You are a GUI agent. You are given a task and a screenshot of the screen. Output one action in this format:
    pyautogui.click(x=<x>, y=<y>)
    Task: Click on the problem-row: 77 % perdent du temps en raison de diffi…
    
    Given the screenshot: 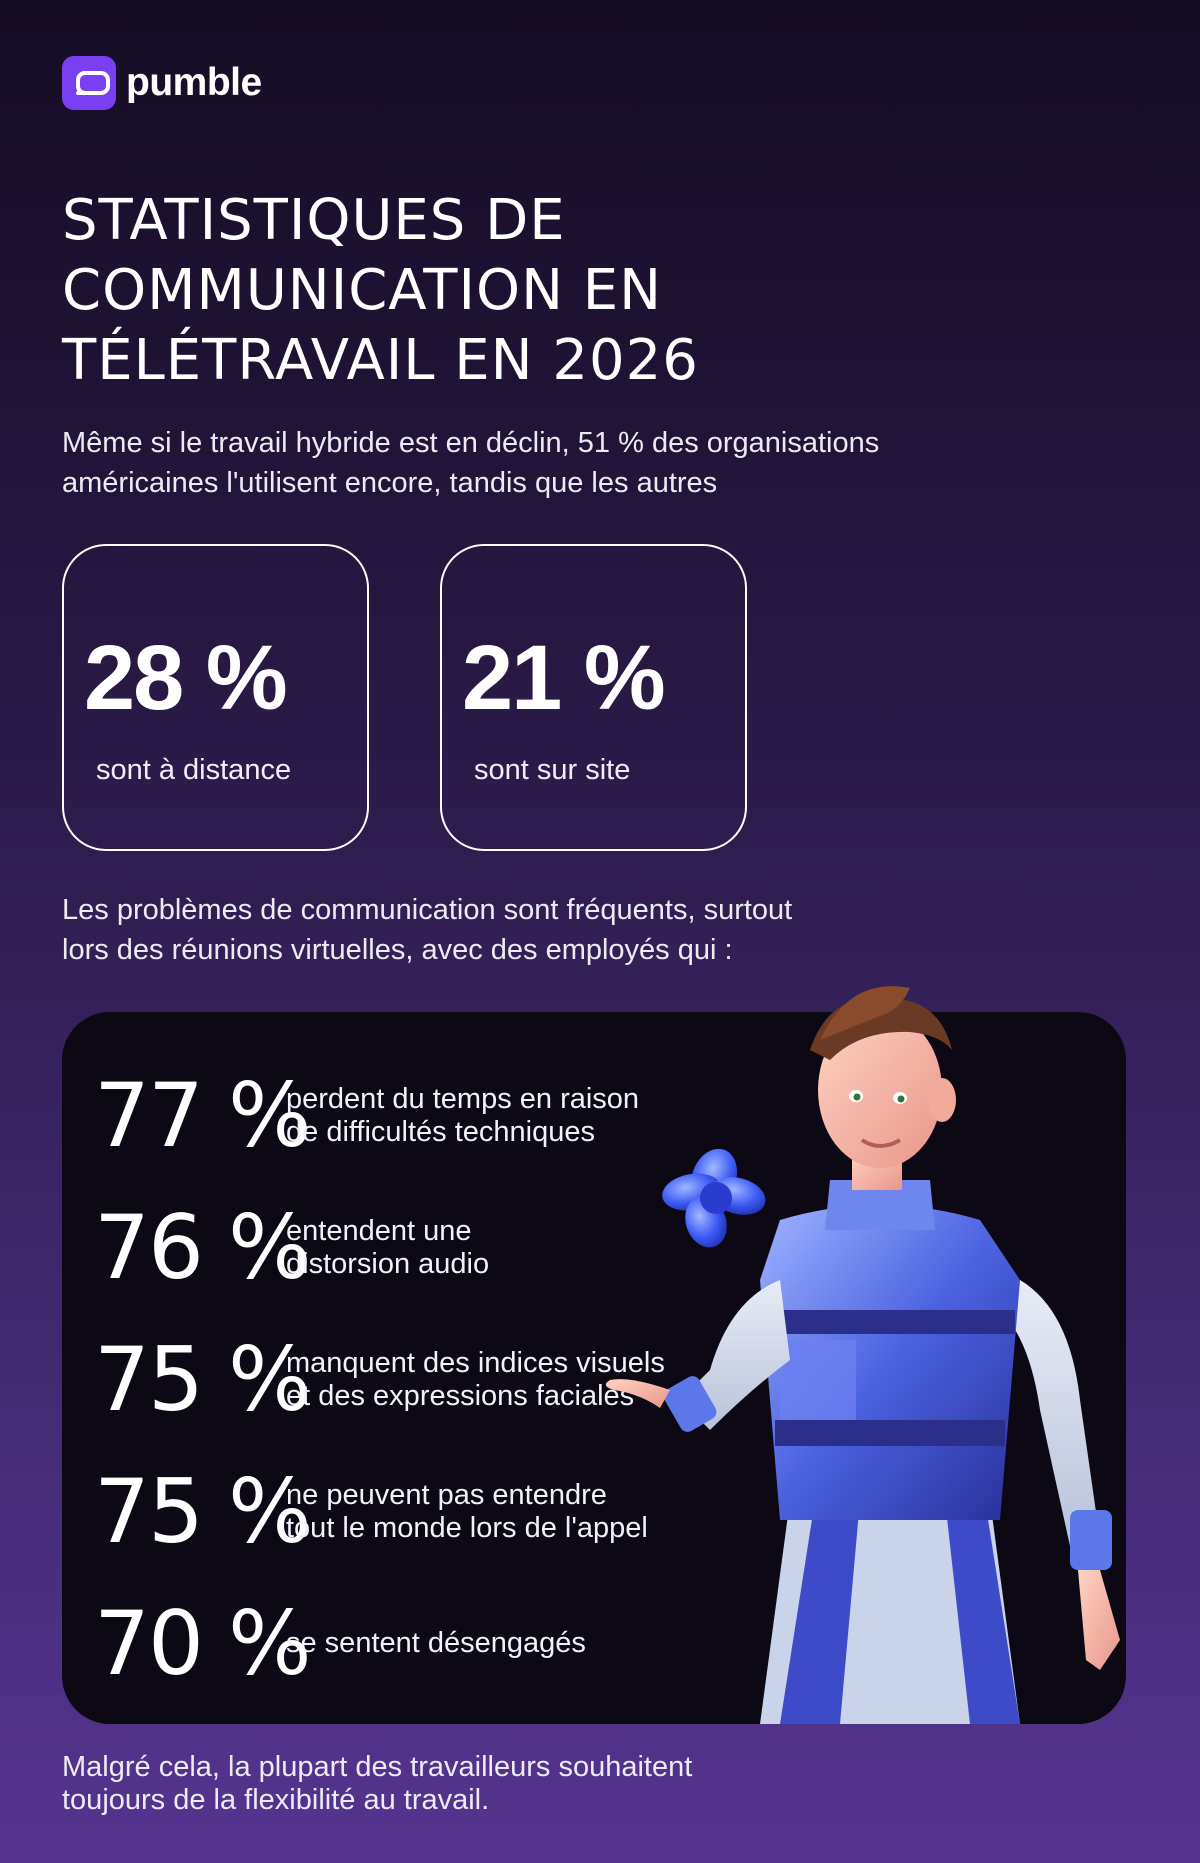 What is the action you would take?
    pyautogui.click(x=366, y=1115)
    